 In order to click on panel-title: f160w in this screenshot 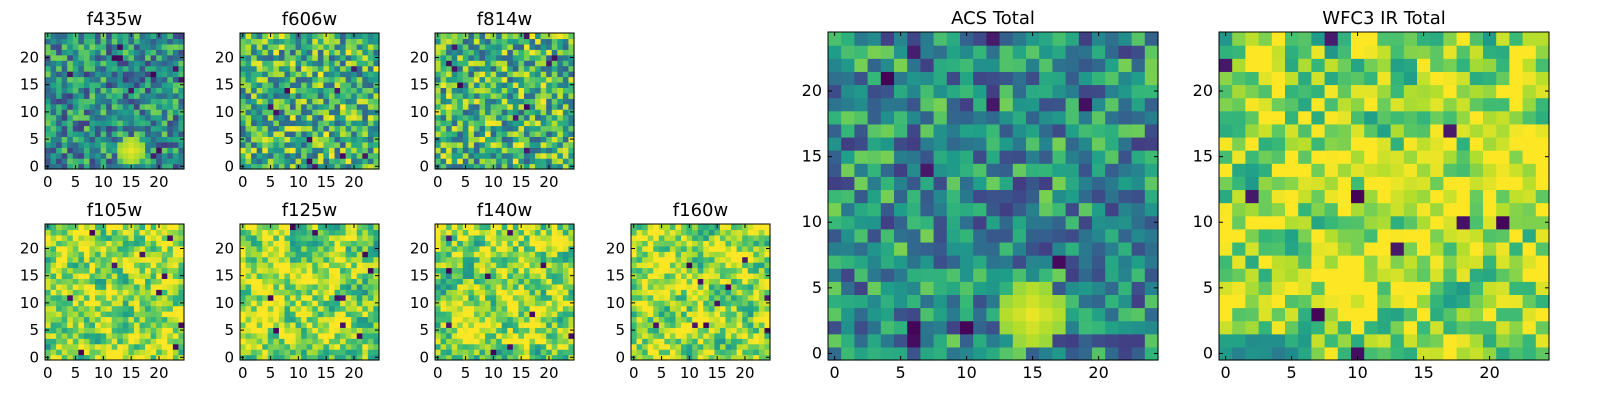, I will do `click(700, 210)`.